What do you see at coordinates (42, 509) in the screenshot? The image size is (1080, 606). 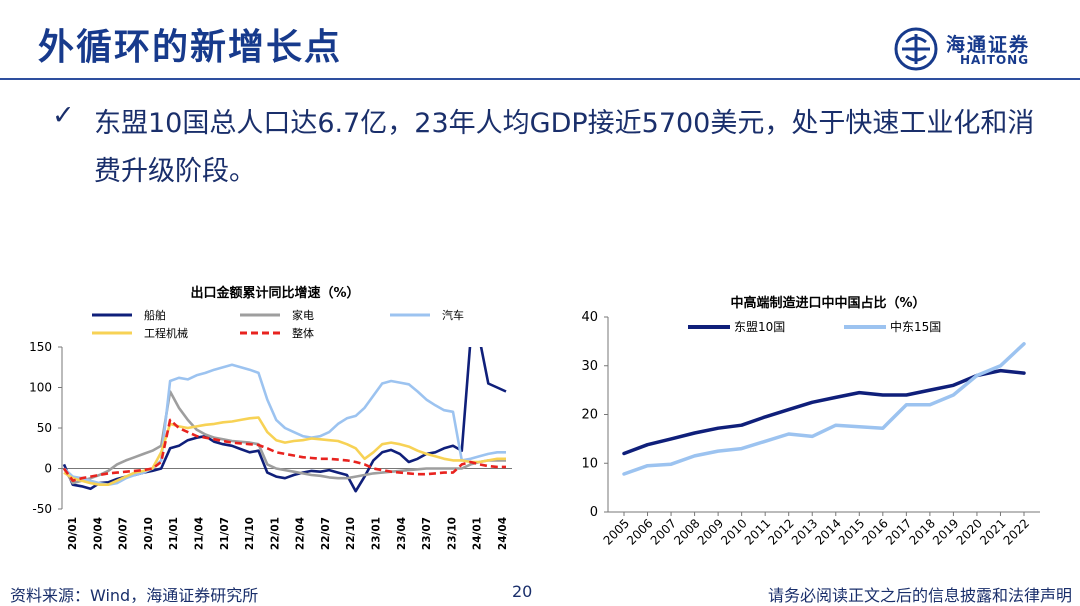 I see `y-tick-label: -50` at bounding box center [42, 509].